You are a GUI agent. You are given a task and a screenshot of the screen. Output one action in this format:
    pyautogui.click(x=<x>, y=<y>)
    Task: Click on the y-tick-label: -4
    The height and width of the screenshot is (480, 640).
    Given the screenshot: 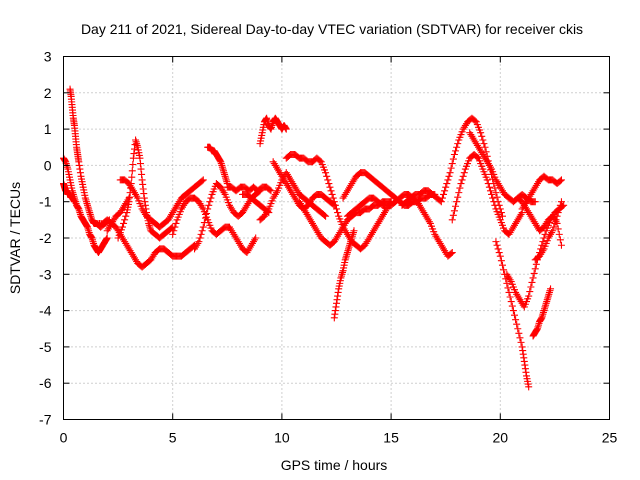 What is the action you would take?
    pyautogui.click(x=45, y=311)
    